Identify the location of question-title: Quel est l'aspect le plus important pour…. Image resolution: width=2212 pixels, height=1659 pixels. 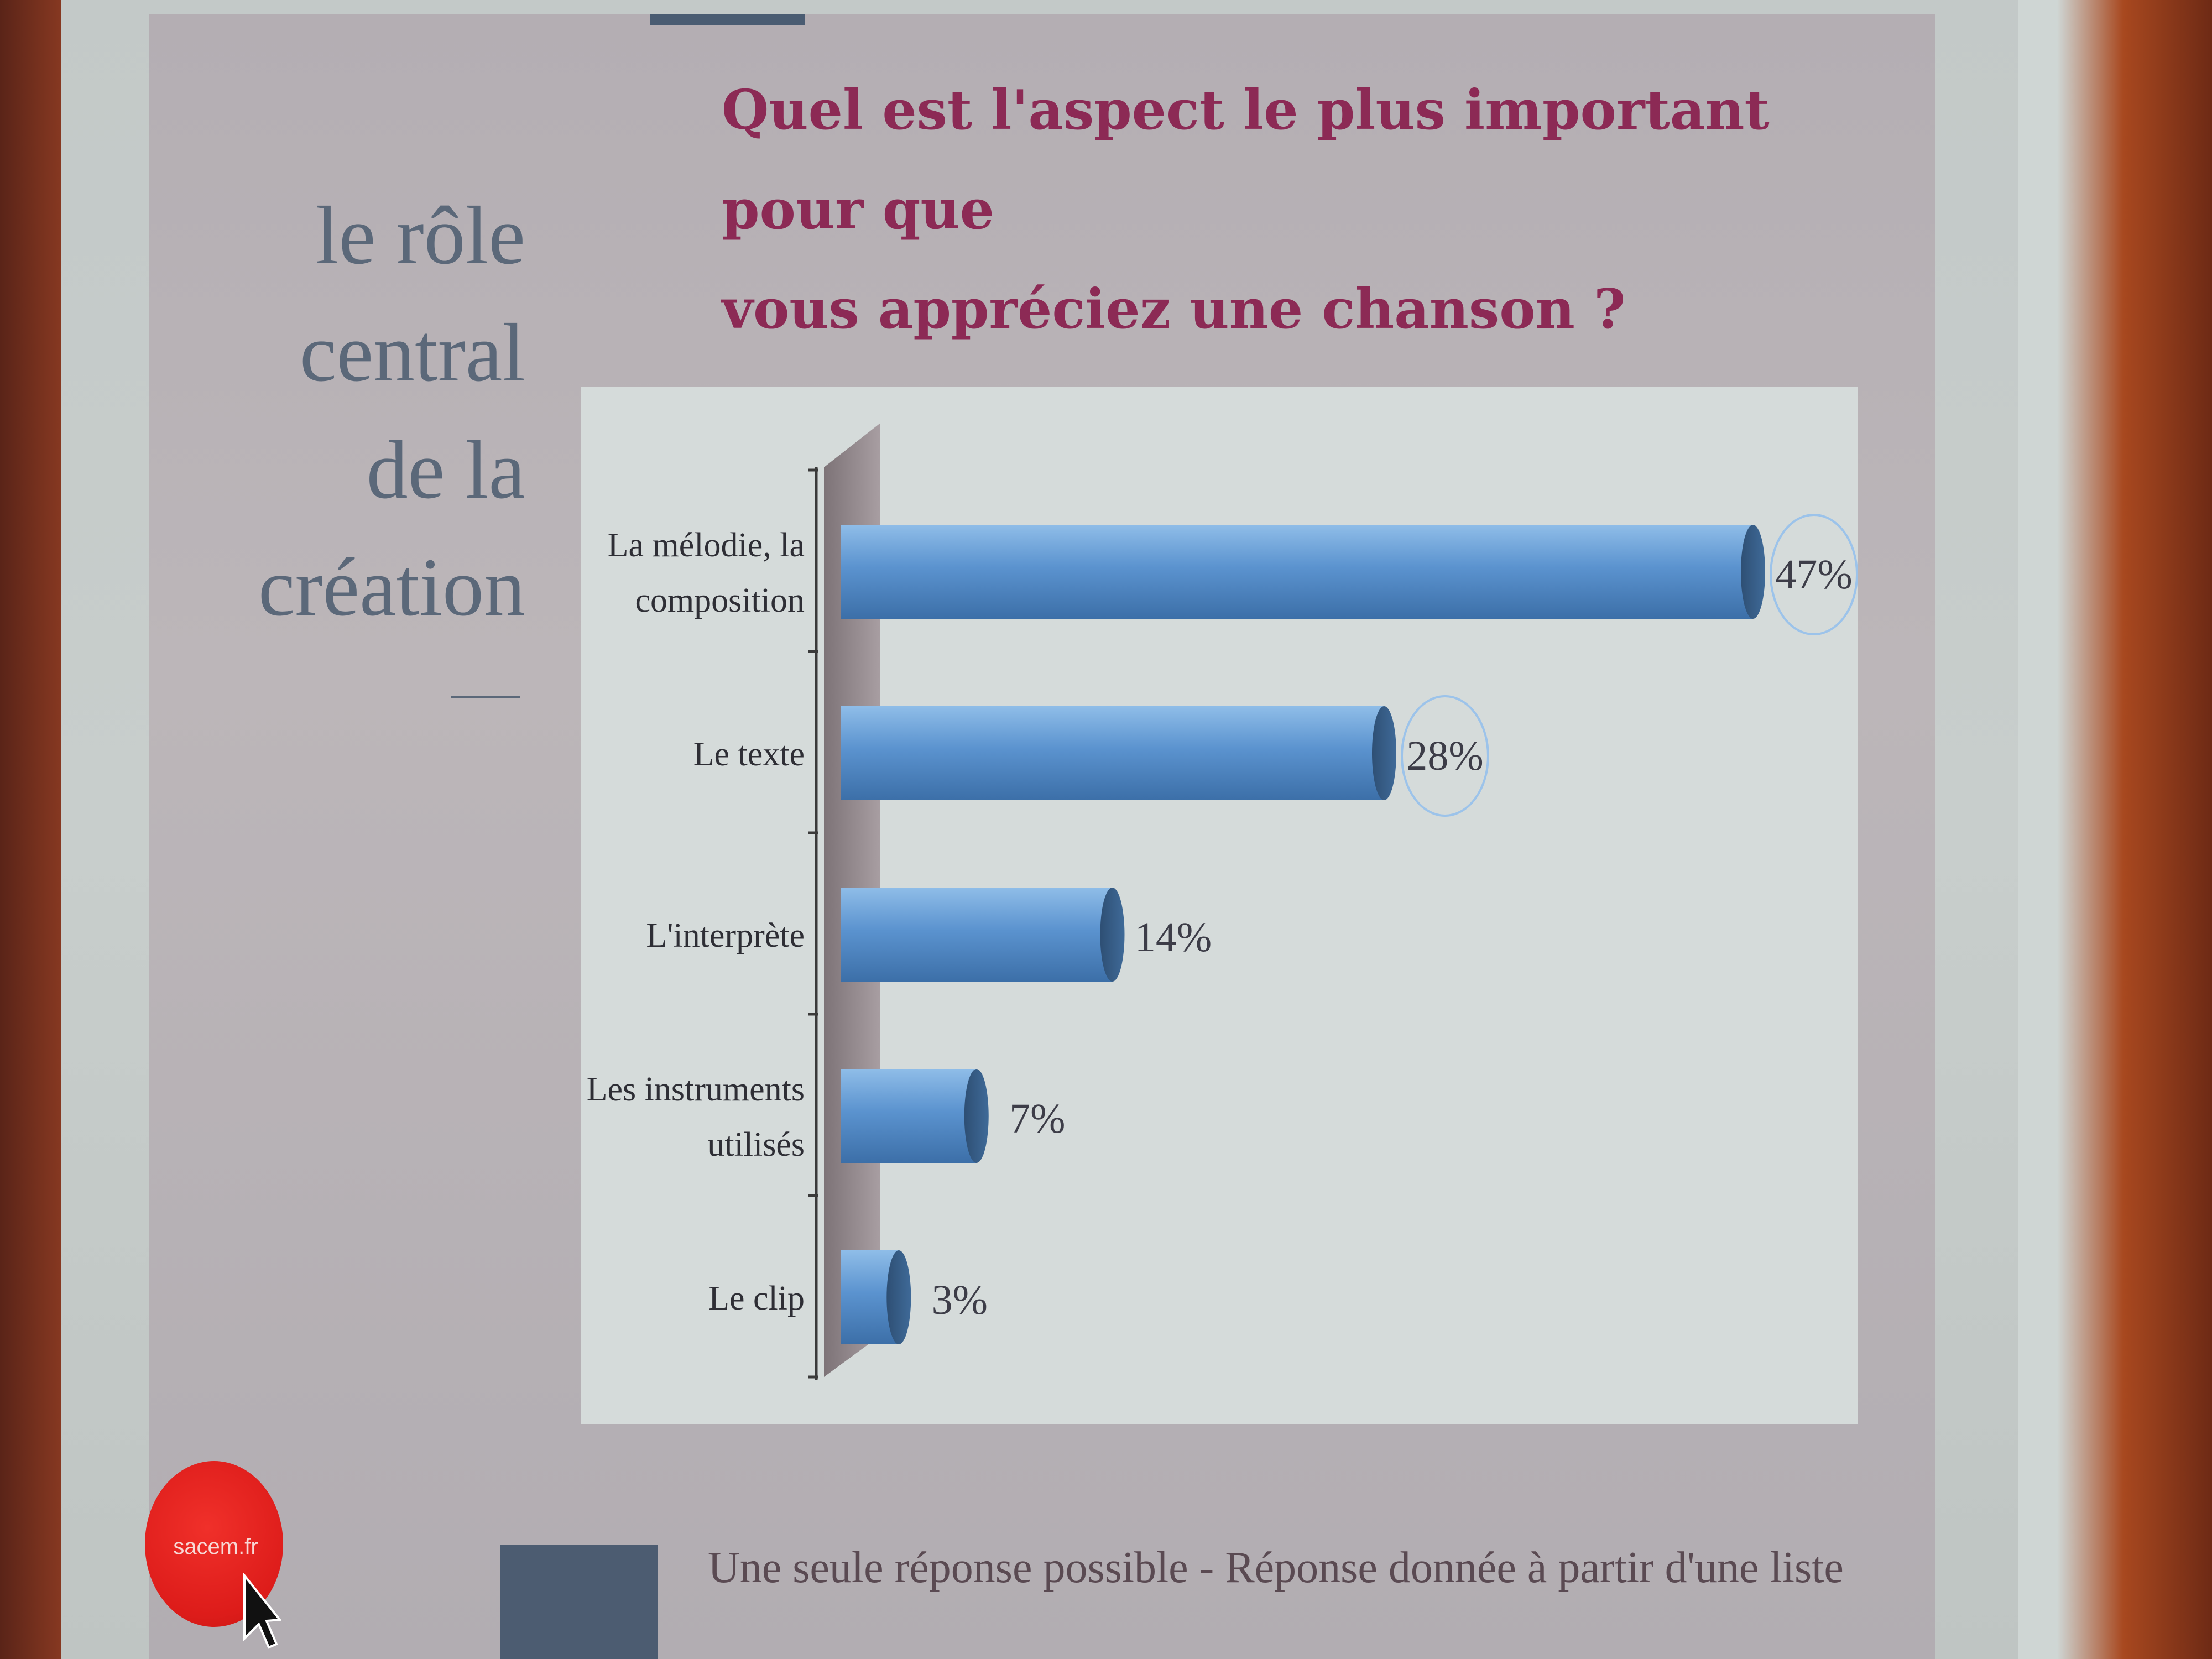
(1246, 210).